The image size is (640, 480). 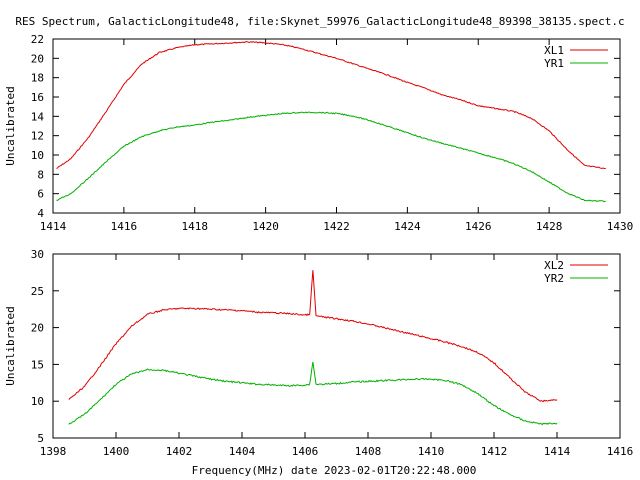 I want to click on series-line-yr2, so click(x=313, y=393).